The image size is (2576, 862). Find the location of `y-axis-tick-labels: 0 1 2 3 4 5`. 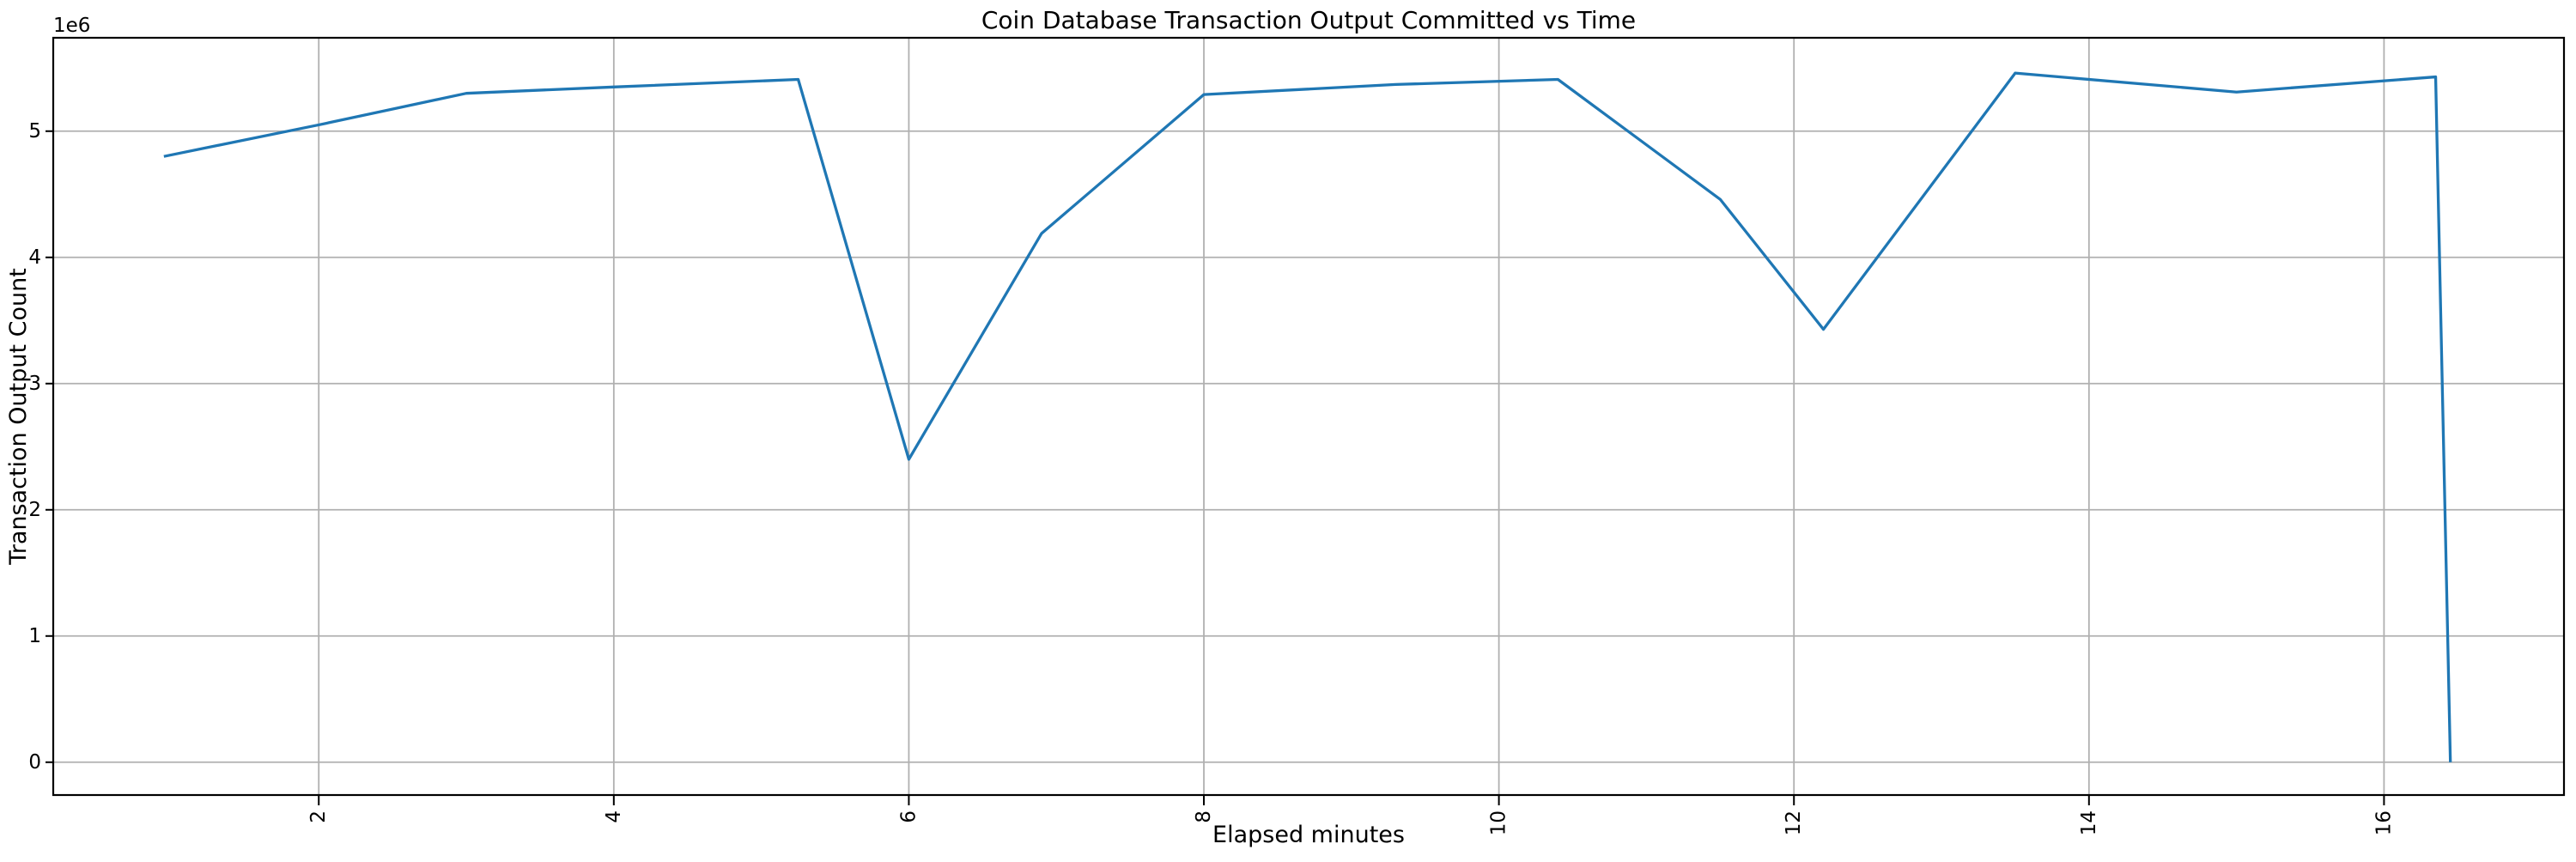

y-axis-tick-labels: 0 1 2 3 4 5 is located at coordinates (34, 447).